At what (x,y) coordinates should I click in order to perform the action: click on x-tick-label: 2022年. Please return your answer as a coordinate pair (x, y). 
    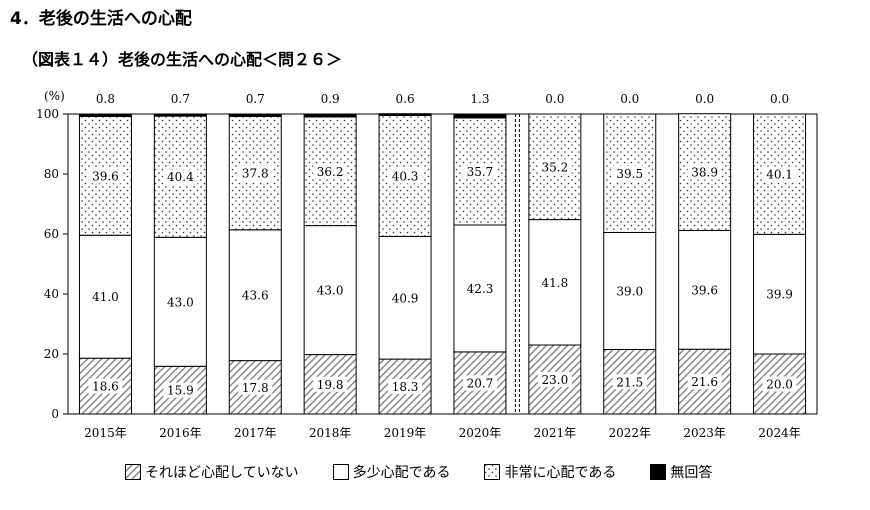
    Looking at the image, I should click on (629, 433).